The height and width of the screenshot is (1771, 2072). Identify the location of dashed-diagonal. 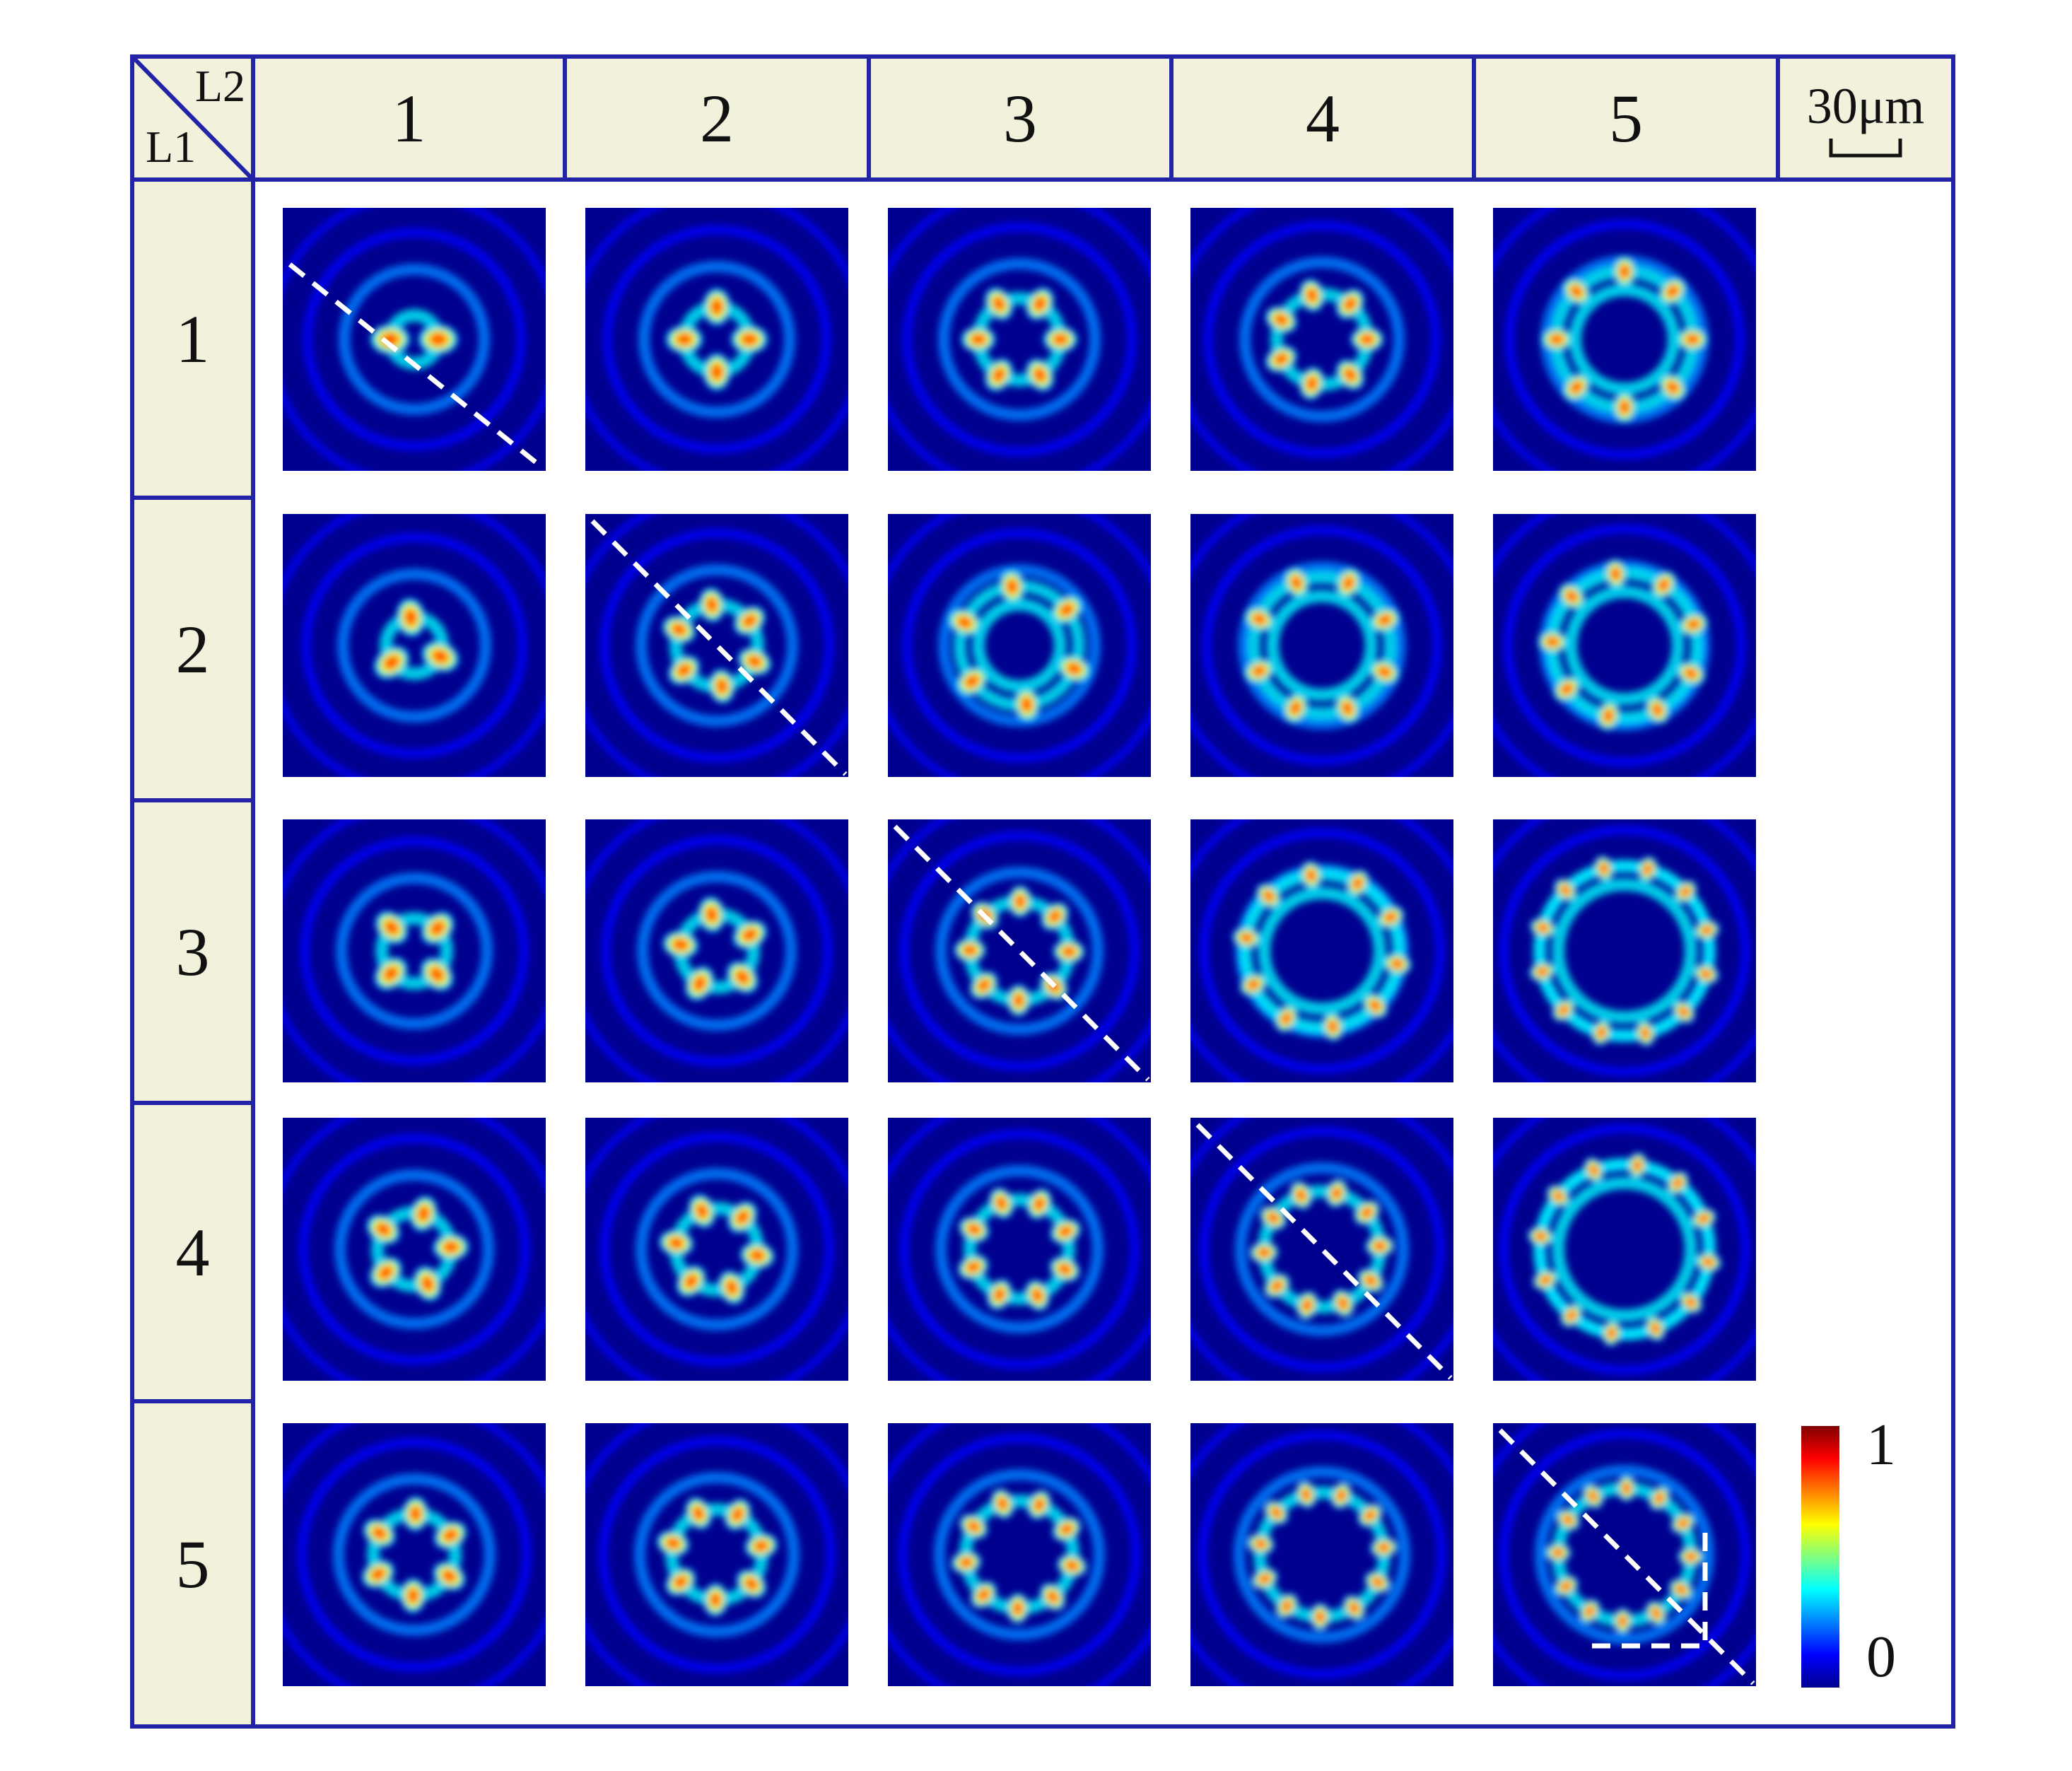
(416, 366).